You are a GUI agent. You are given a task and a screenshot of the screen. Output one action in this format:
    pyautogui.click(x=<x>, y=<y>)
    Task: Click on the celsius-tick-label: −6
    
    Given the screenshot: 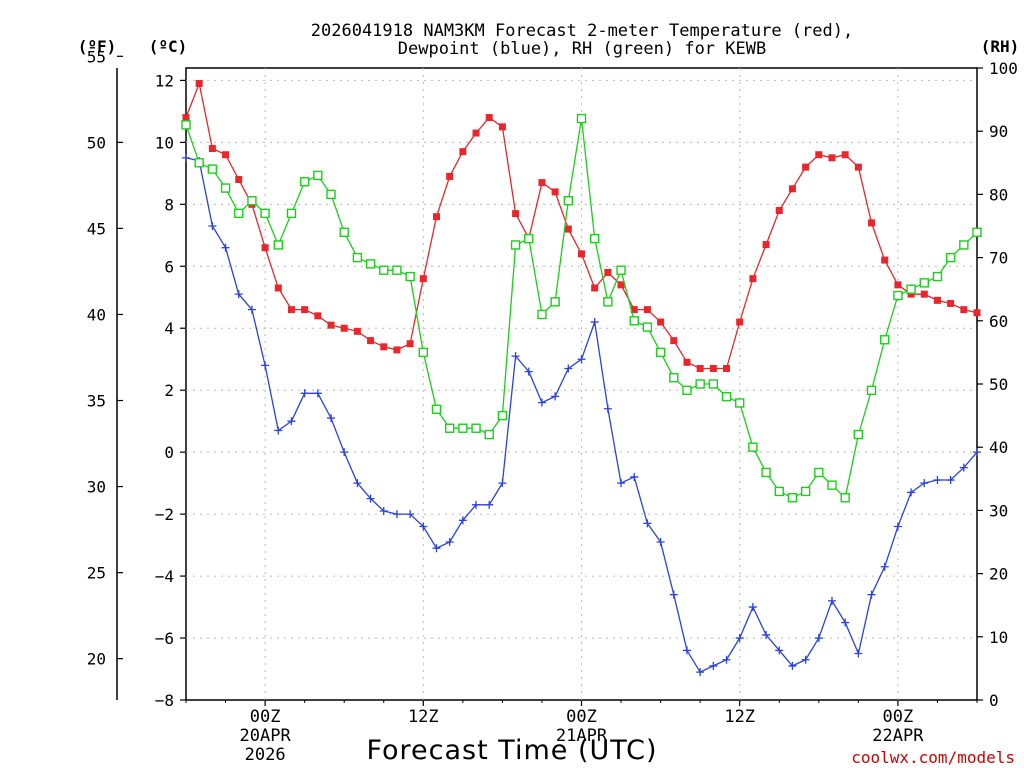 What is the action you would take?
    pyautogui.click(x=164, y=638)
    